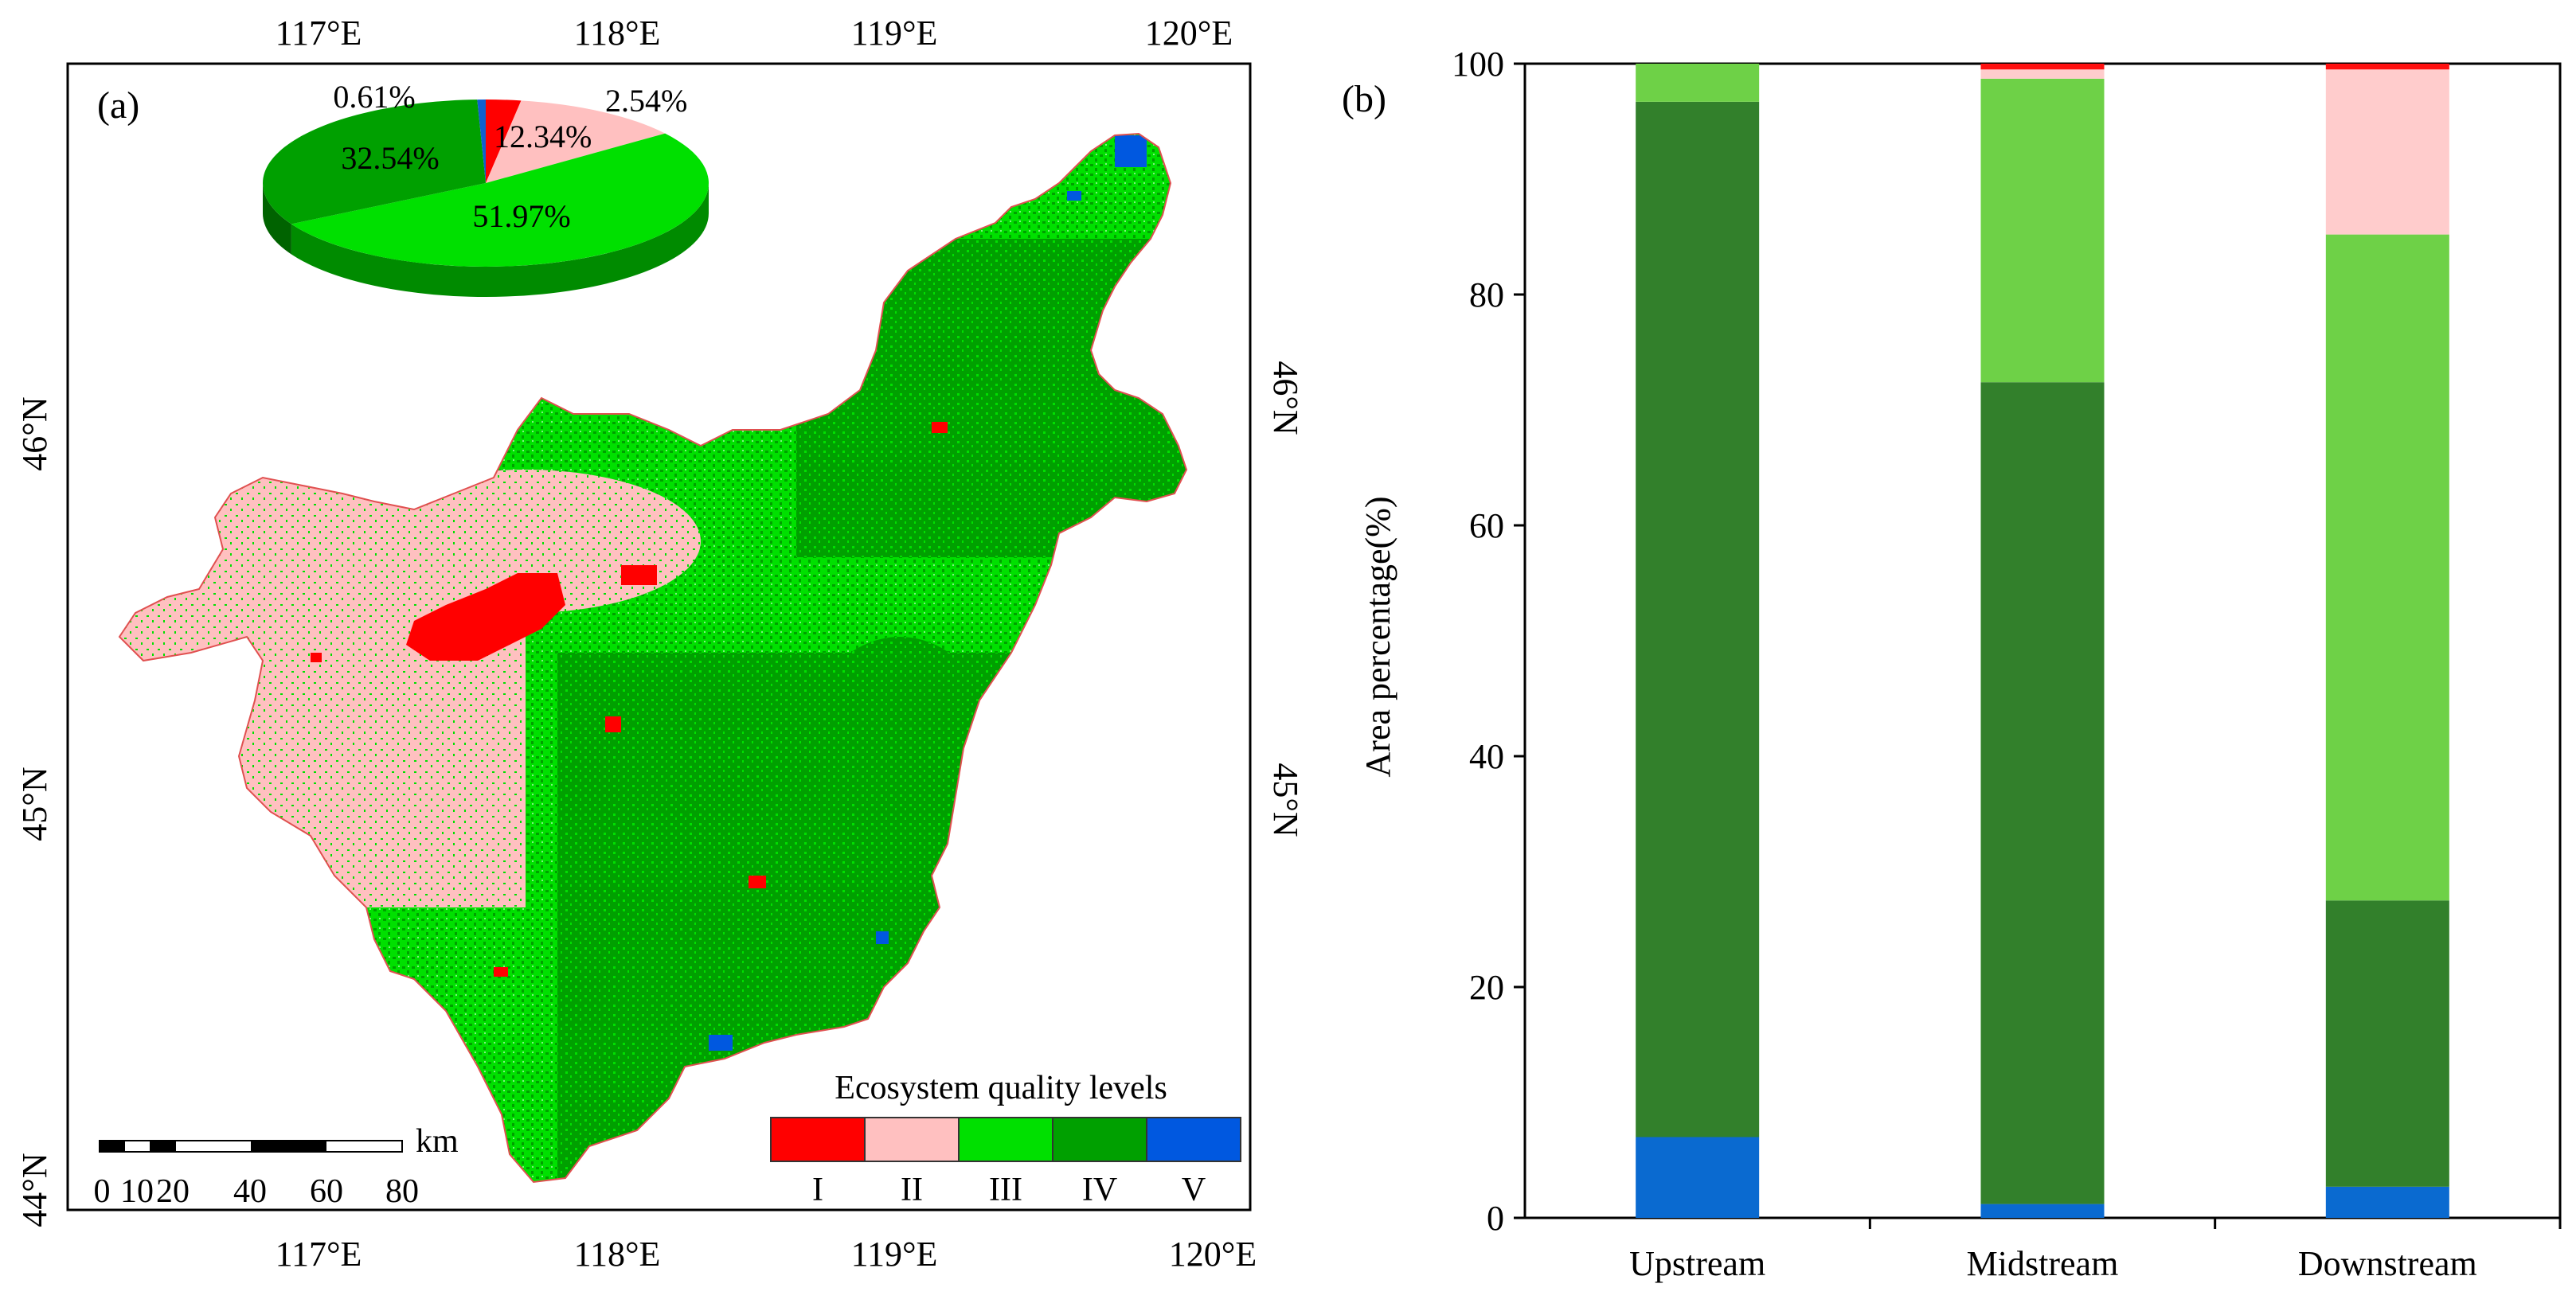 The height and width of the screenshot is (1311, 2576). What do you see at coordinates (912, 1139) in the screenshot?
I see `legend-swatch-ii` at bounding box center [912, 1139].